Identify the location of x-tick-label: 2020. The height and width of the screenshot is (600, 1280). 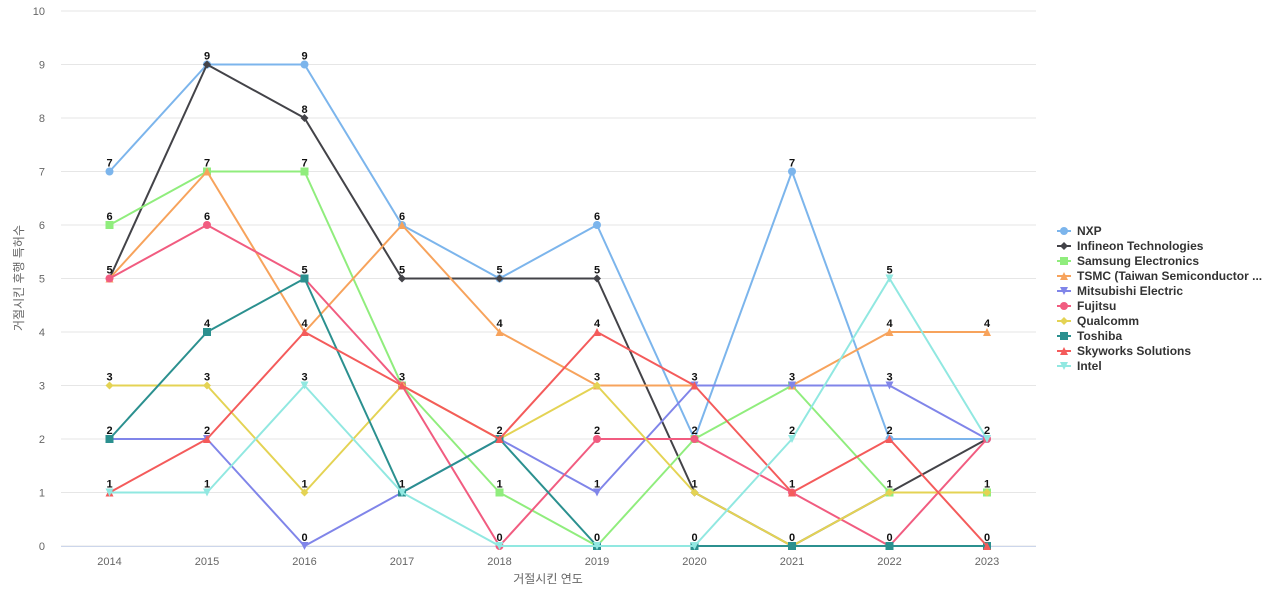
(694, 562).